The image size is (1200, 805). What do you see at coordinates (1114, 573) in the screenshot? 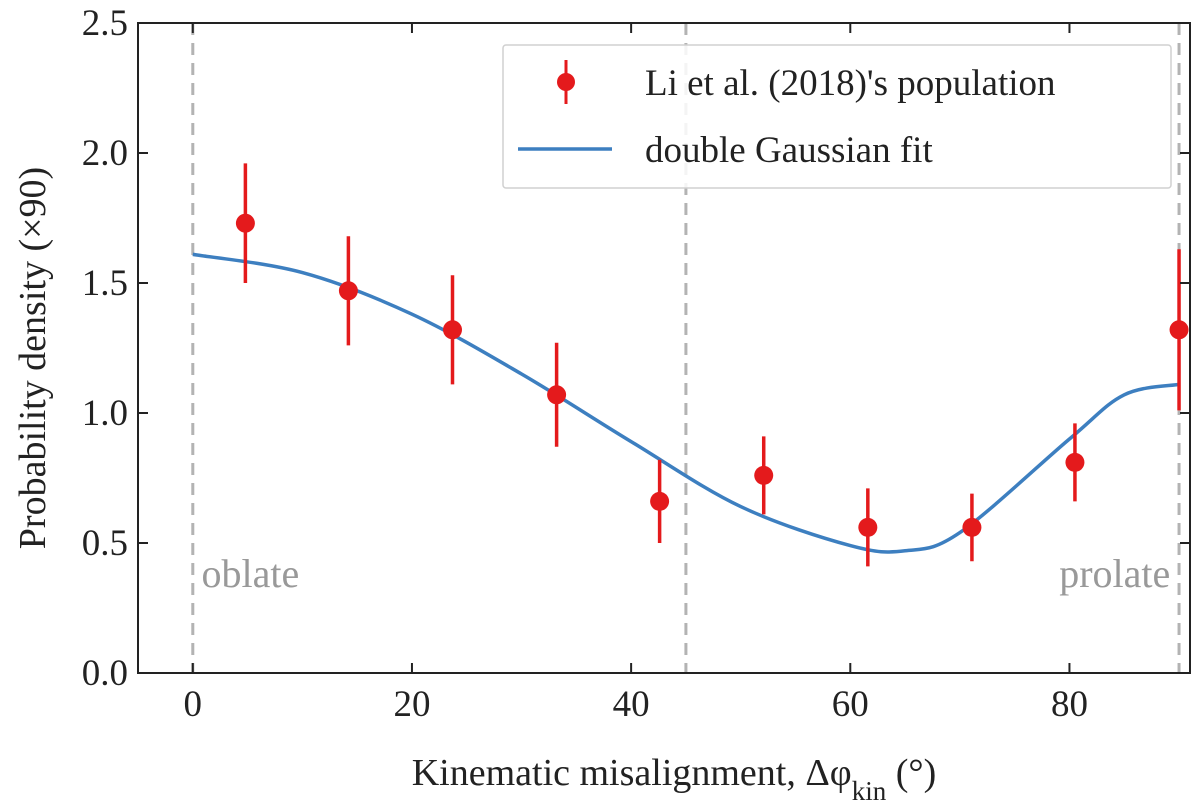
I see `annotation-prolate: prolate` at bounding box center [1114, 573].